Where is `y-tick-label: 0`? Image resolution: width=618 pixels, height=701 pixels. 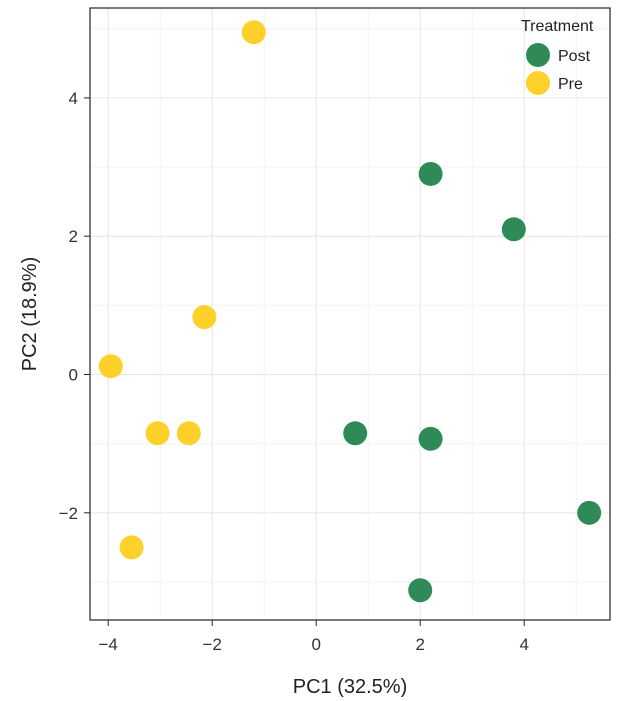 y-tick-label: 0 is located at coordinates (73, 375).